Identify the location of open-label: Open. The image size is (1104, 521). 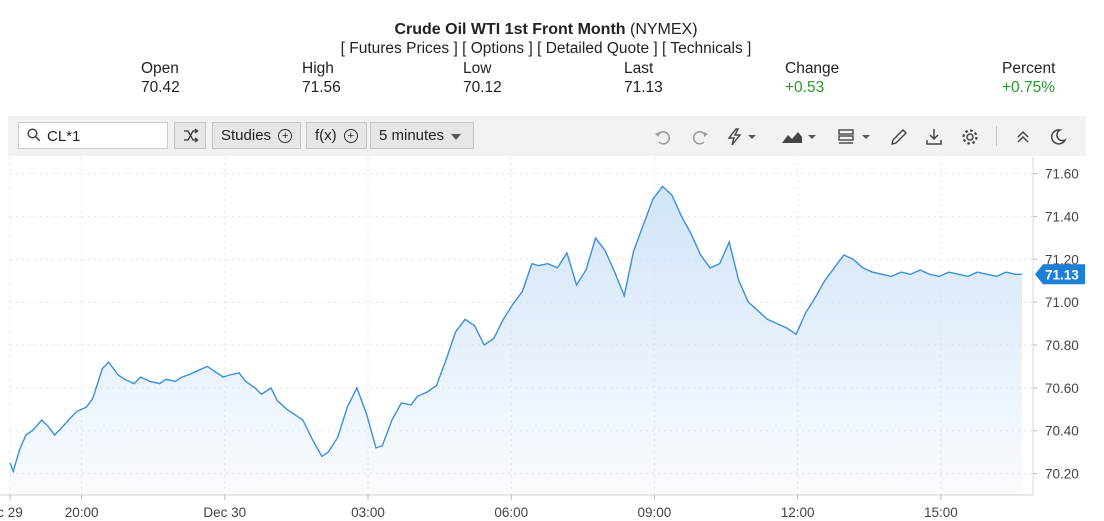
(160, 68).